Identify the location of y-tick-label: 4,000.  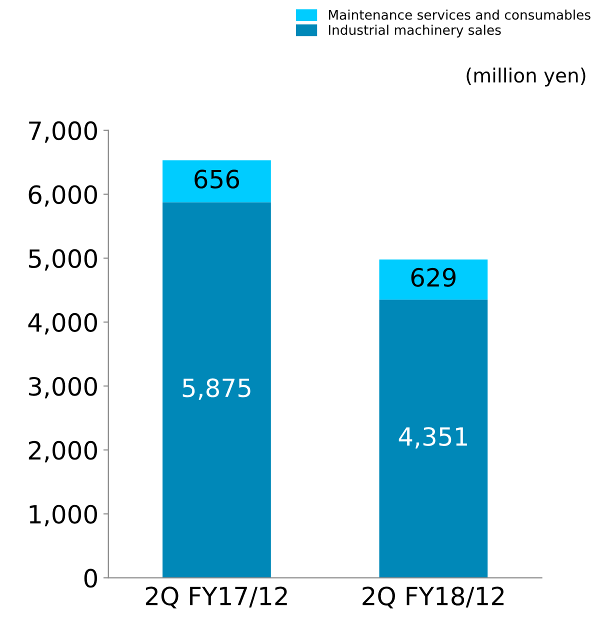
(62, 324).